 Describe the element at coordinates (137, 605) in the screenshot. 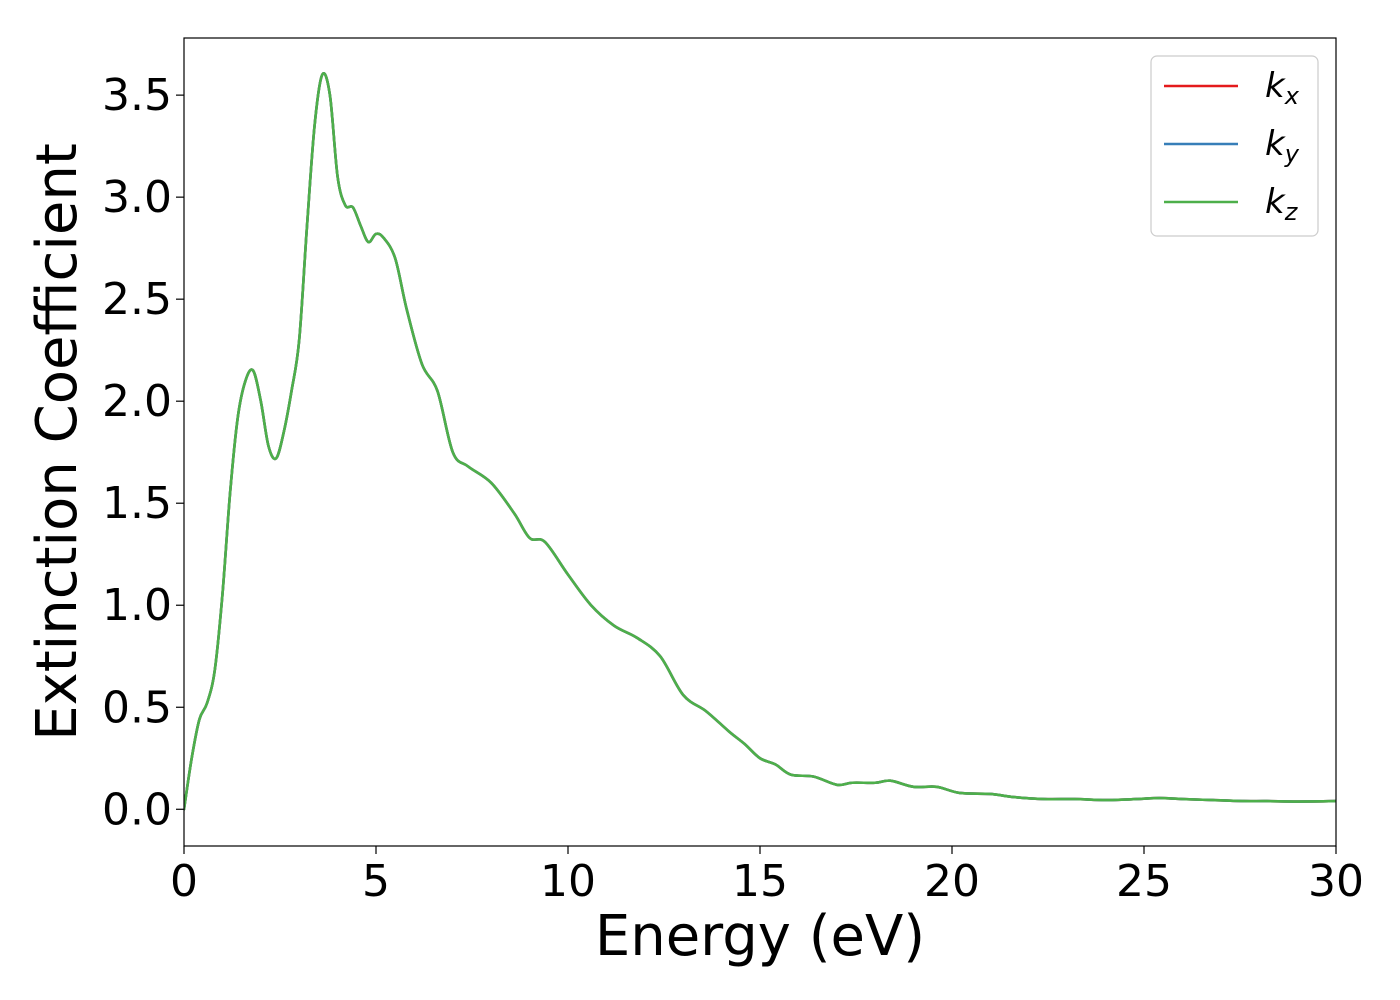

I see `y-tick-label: 1.0` at that location.